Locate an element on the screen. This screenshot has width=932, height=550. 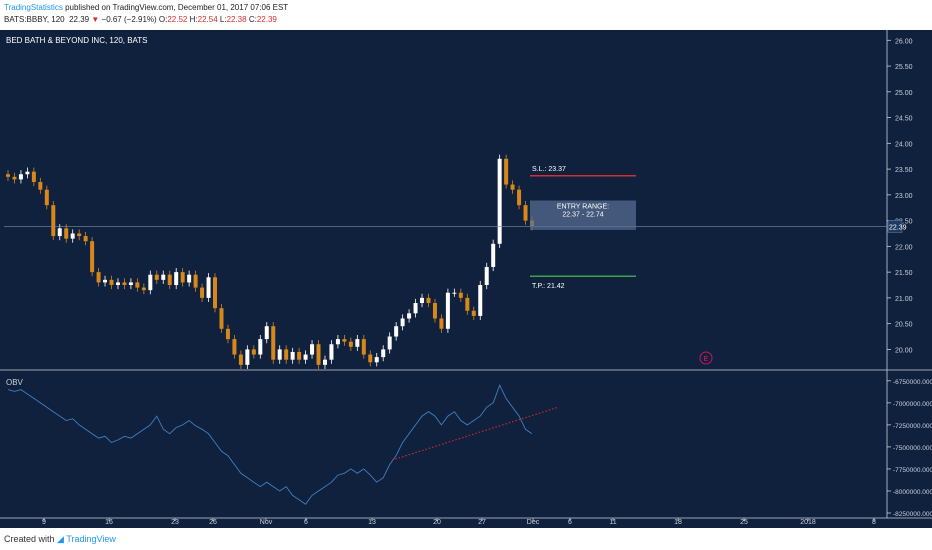
obv-tick-label: -6750000.0000 is located at coordinates (912, 382).